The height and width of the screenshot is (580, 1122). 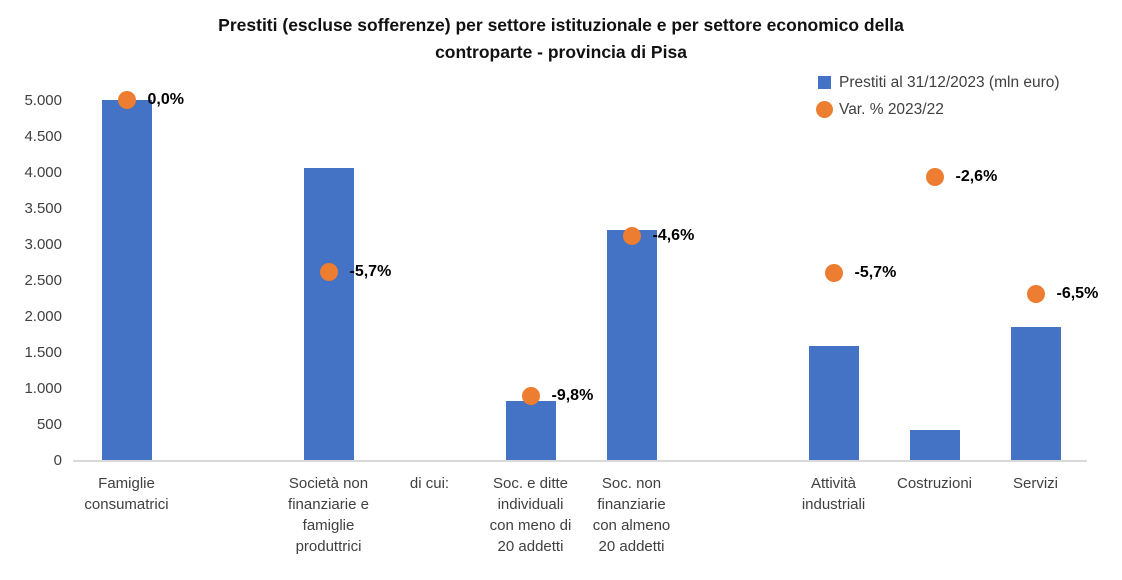 I want to click on x-axis-category-label-line: individuali, so click(x=530, y=504).